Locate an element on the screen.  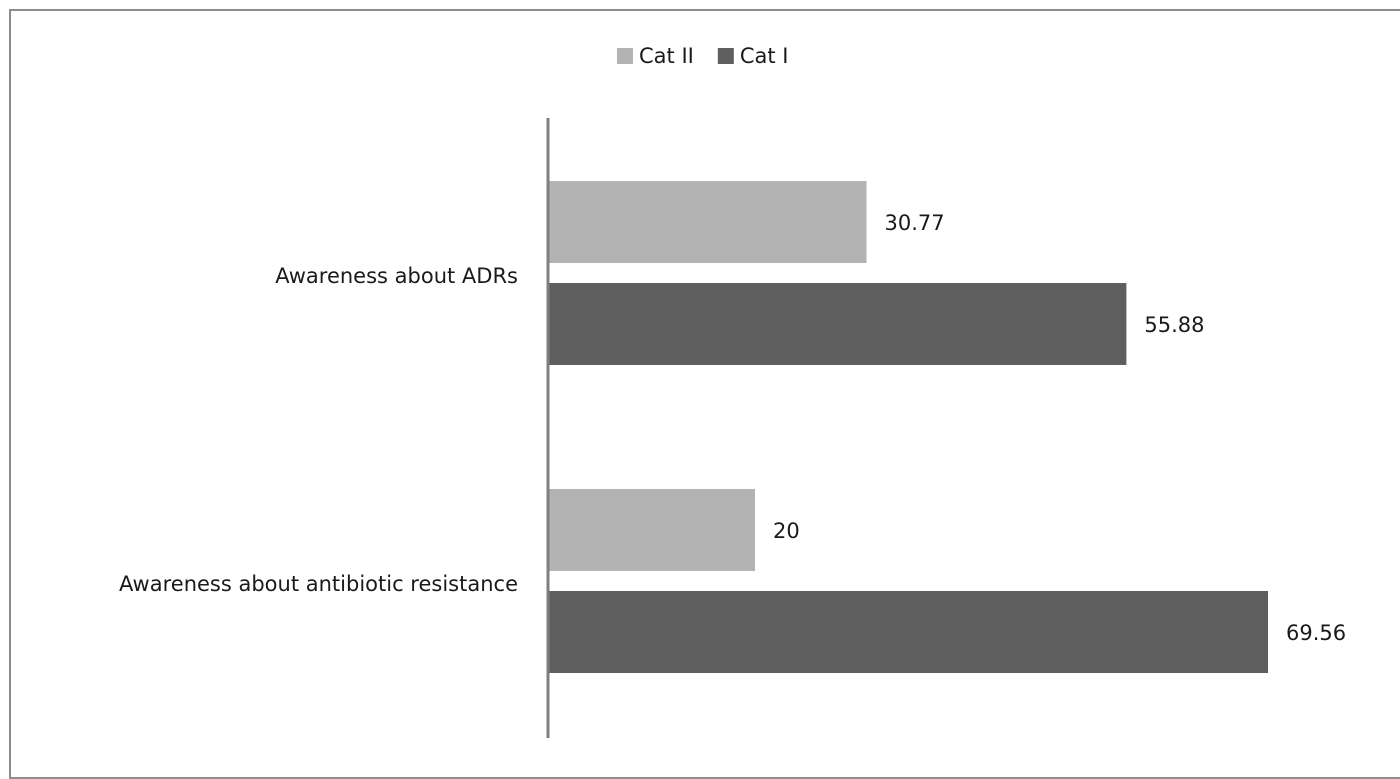
category-label-awareness-about-antibiotic-resistance: Awareness about antibiotic resistance is located at coordinates (318, 584).